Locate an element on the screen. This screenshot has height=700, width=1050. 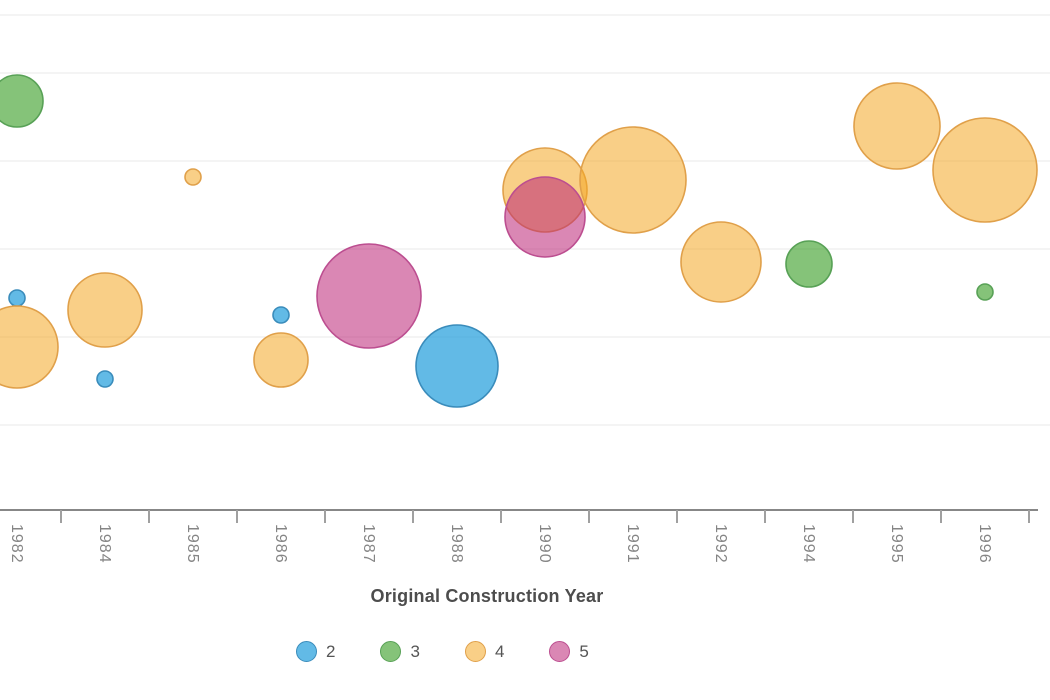
x-tick-label: 1992 is located at coordinates (720, 544).